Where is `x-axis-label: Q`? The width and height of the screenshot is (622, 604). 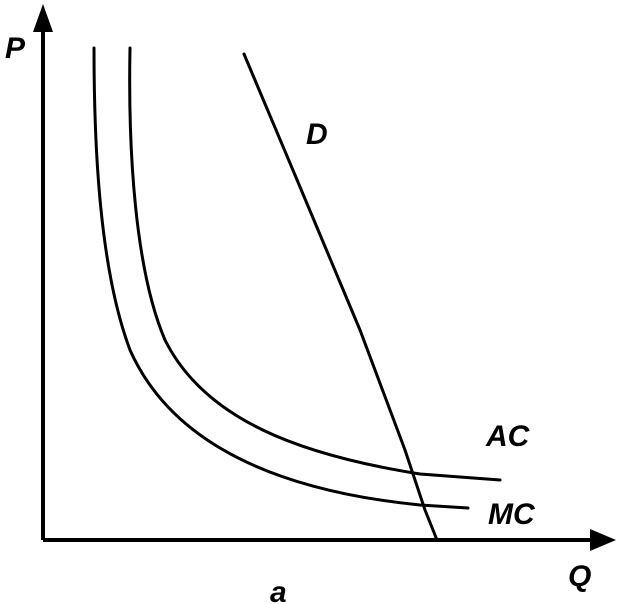 x-axis-label: Q is located at coordinates (579, 576).